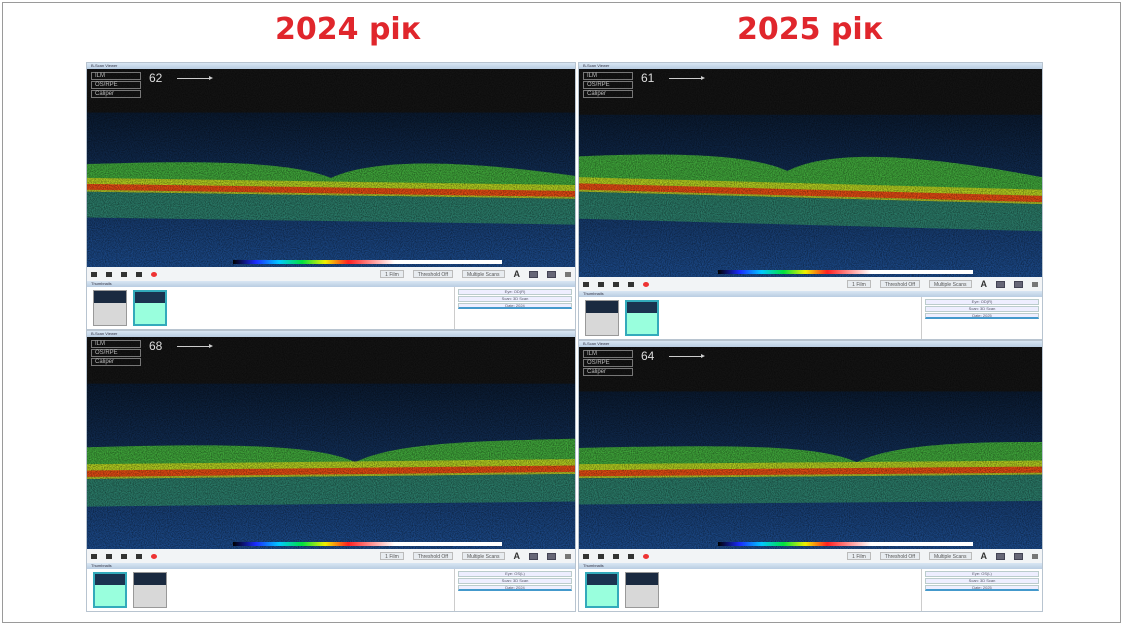 This screenshot has width=1123, height=625. What do you see at coordinates (810, 294) in the screenshot?
I see `thumbnails-header: Thumbnails` at bounding box center [810, 294].